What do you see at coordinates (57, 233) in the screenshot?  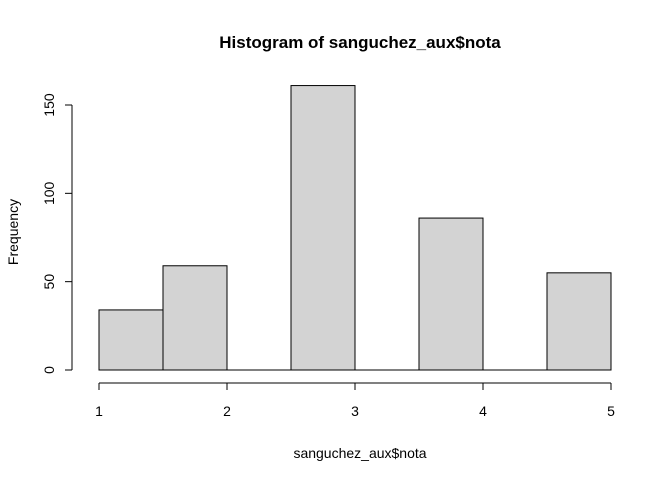 I see `y-axis: 0 50 100 150` at bounding box center [57, 233].